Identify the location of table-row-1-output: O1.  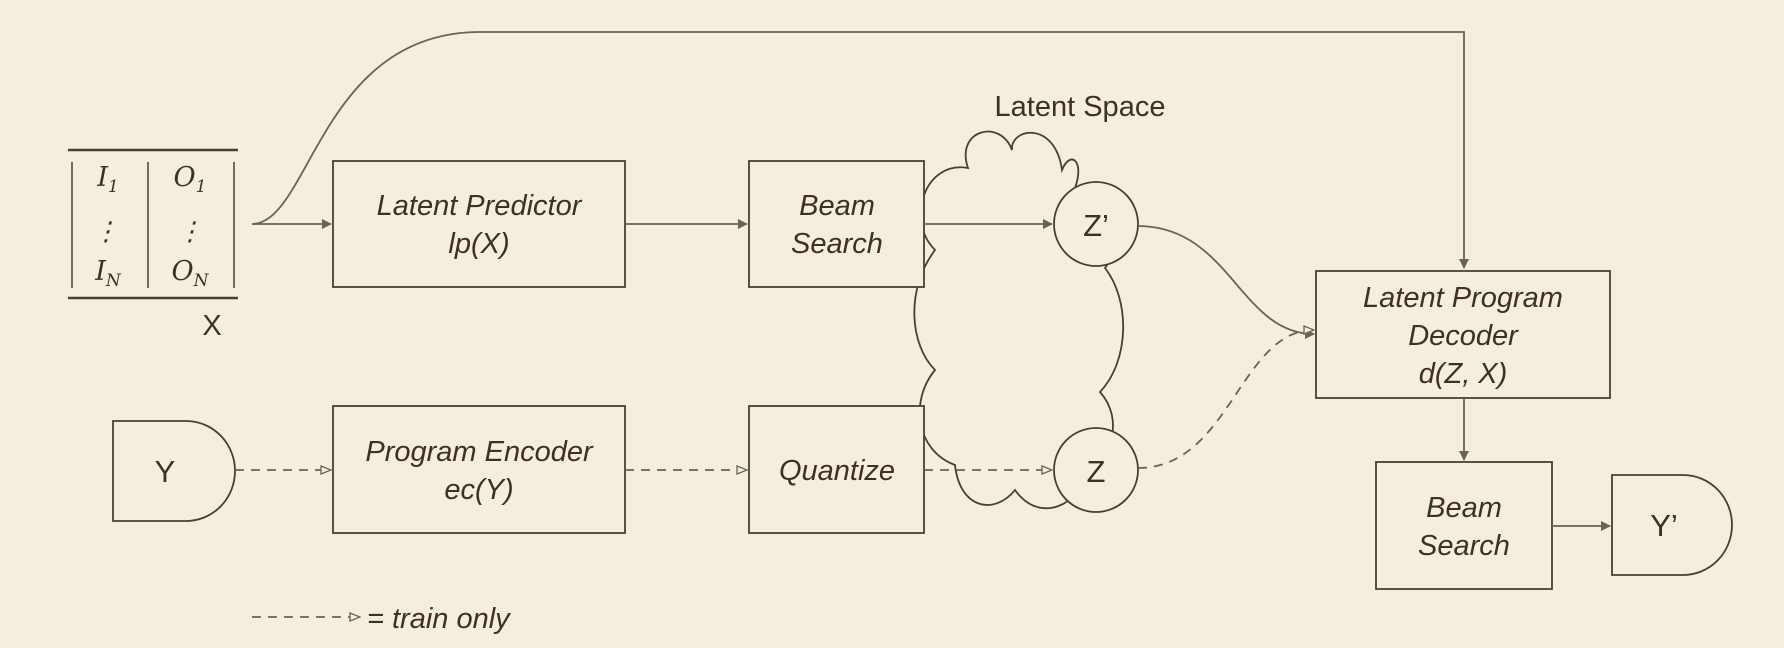
(190, 179).